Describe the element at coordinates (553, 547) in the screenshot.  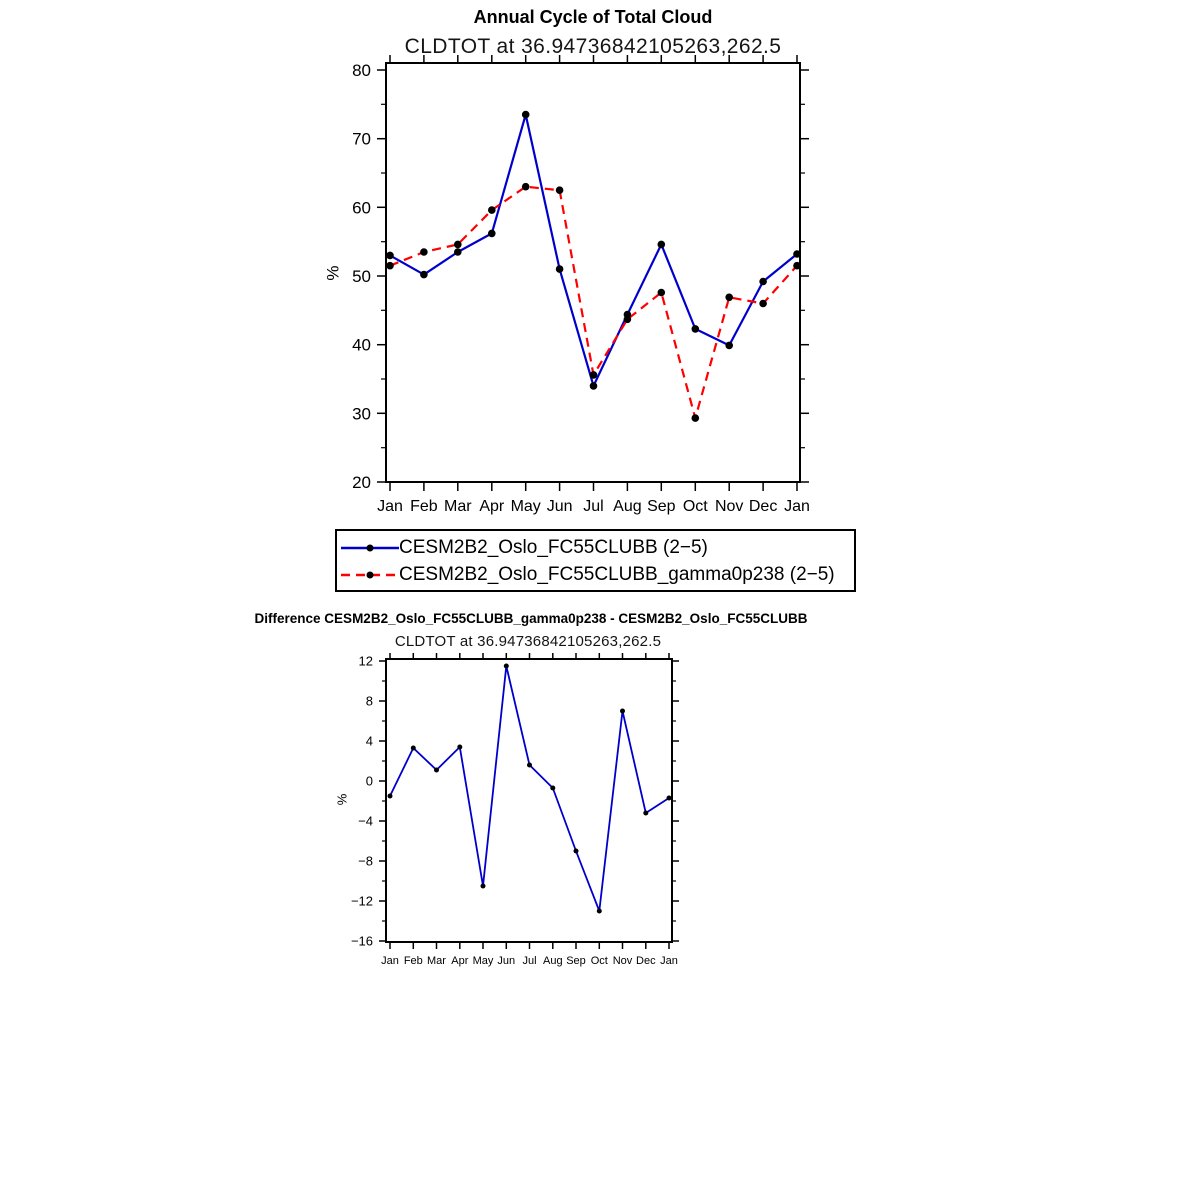
I see `legend-label-series1: CESM2B2_Oslo_FC55CLUBB (2−5)` at that location.